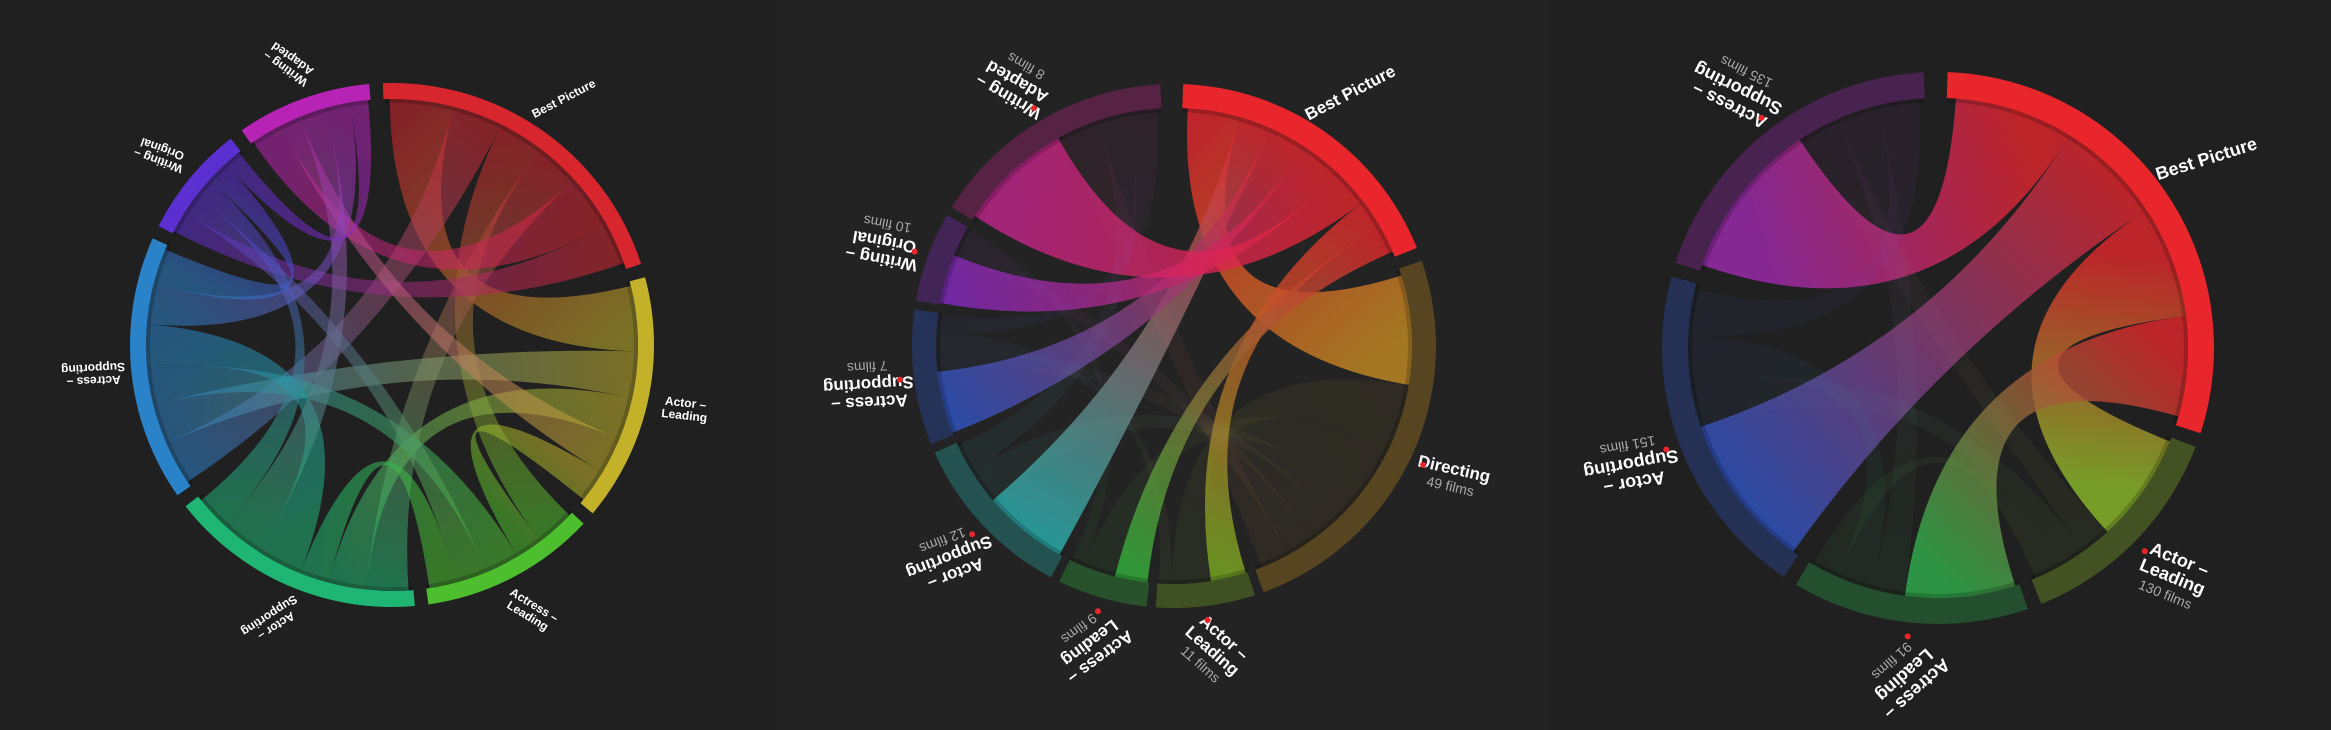 This screenshot has height=730, width=2331. I want to click on label-text-ass-1: Supporting, so click(93, 368).